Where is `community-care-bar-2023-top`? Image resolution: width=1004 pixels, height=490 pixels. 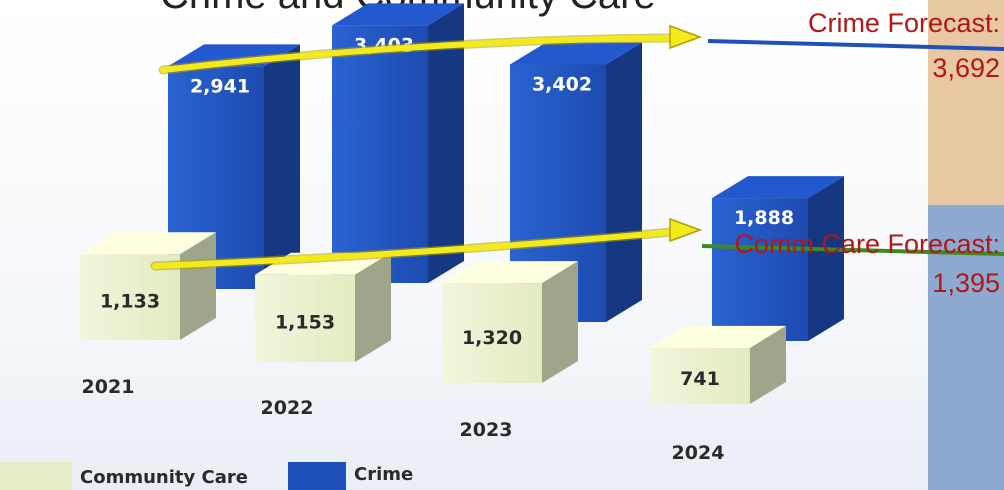 community-care-bar-2023-top is located at coordinates (510, 272).